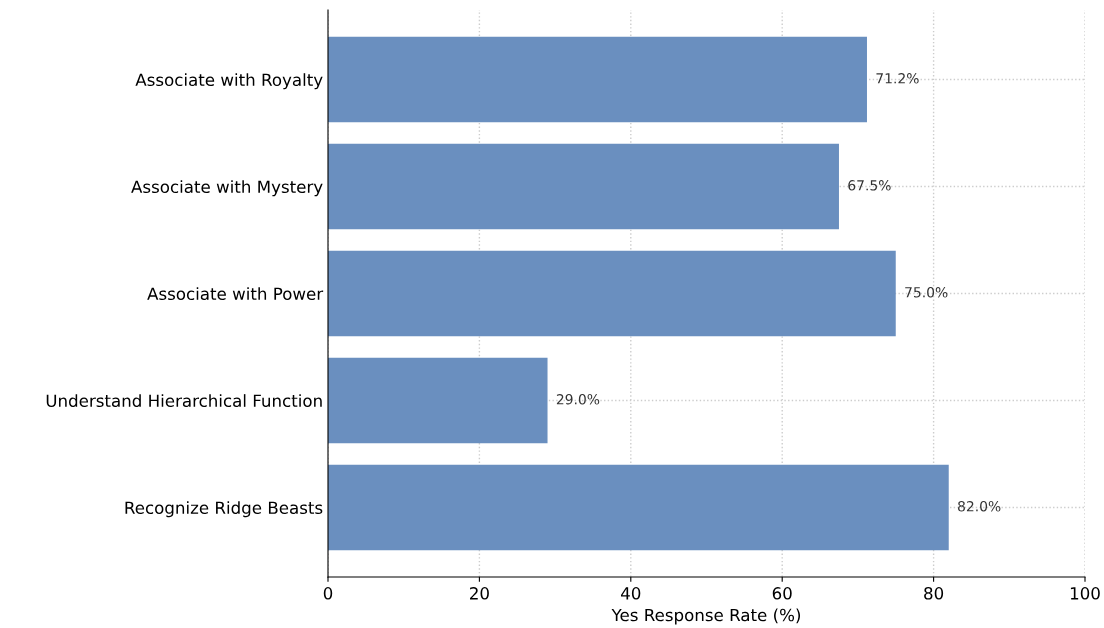  What do you see at coordinates (926, 292) in the screenshot?
I see `data-label: 75.0%` at bounding box center [926, 292].